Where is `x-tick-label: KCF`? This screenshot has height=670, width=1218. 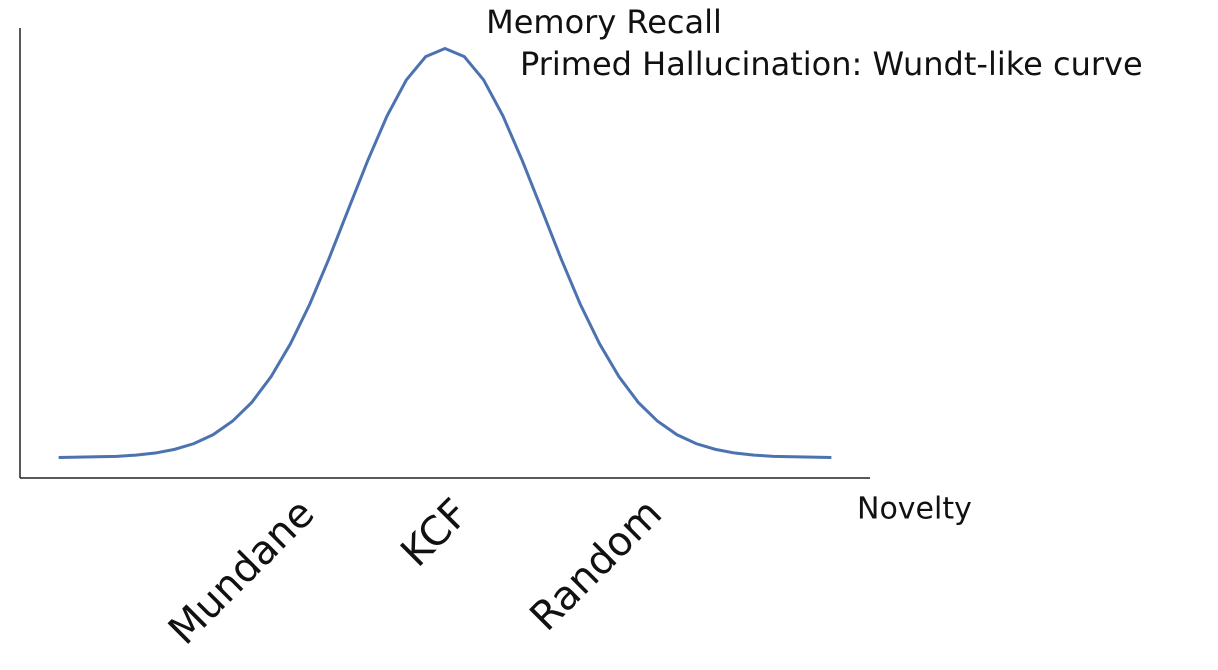 x-tick-label: KCF is located at coordinates (435, 533).